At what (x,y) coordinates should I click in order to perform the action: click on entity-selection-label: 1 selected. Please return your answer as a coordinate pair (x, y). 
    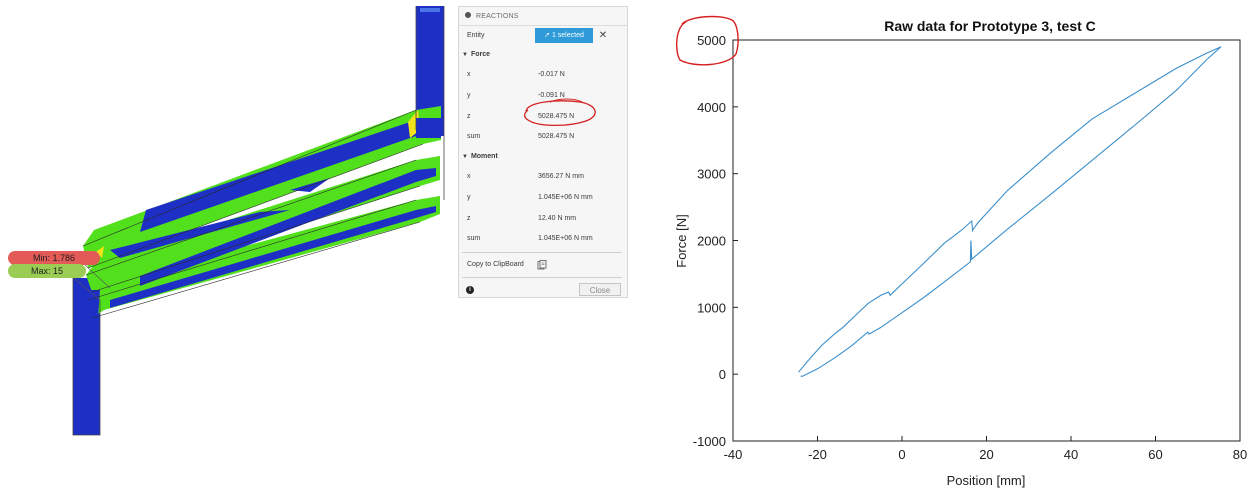
    Looking at the image, I should click on (567, 35).